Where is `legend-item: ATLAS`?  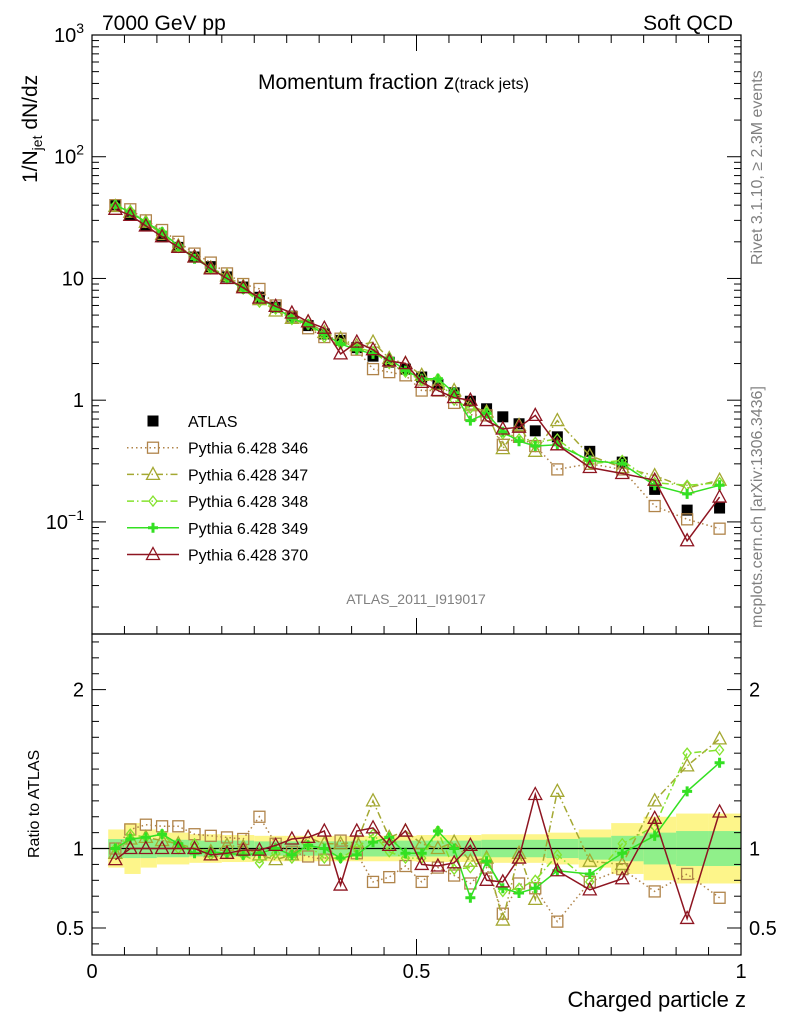
legend-item: ATLAS is located at coordinates (192, 422).